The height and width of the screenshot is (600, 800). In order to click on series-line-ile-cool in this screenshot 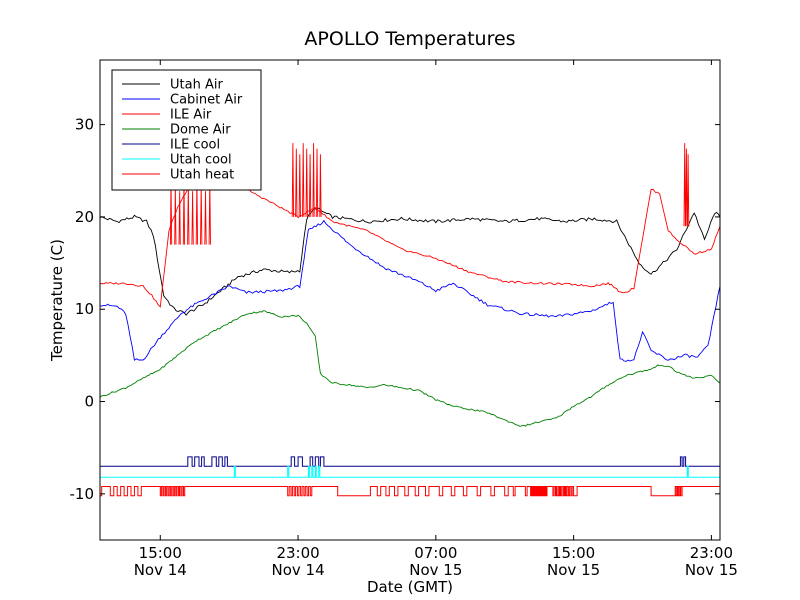, I will do `click(410, 461)`.